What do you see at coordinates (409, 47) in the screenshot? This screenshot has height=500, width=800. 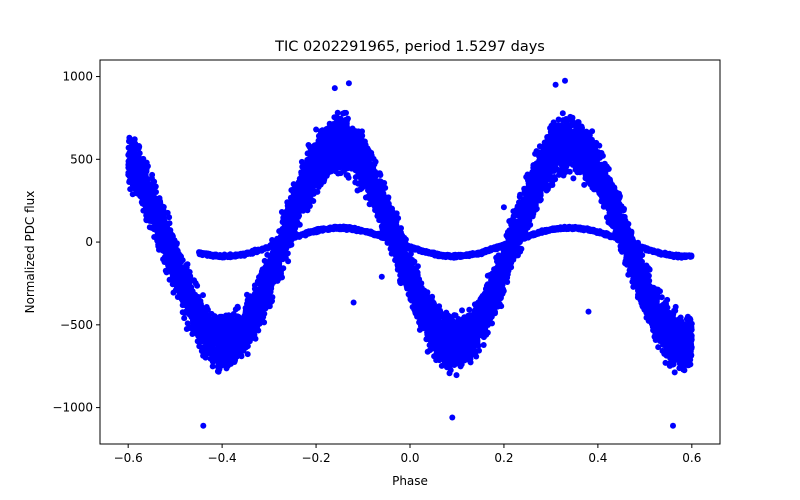 I see `chart-title: TIC 0202291965, period 1.5297 days` at bounding box center [409, 47].